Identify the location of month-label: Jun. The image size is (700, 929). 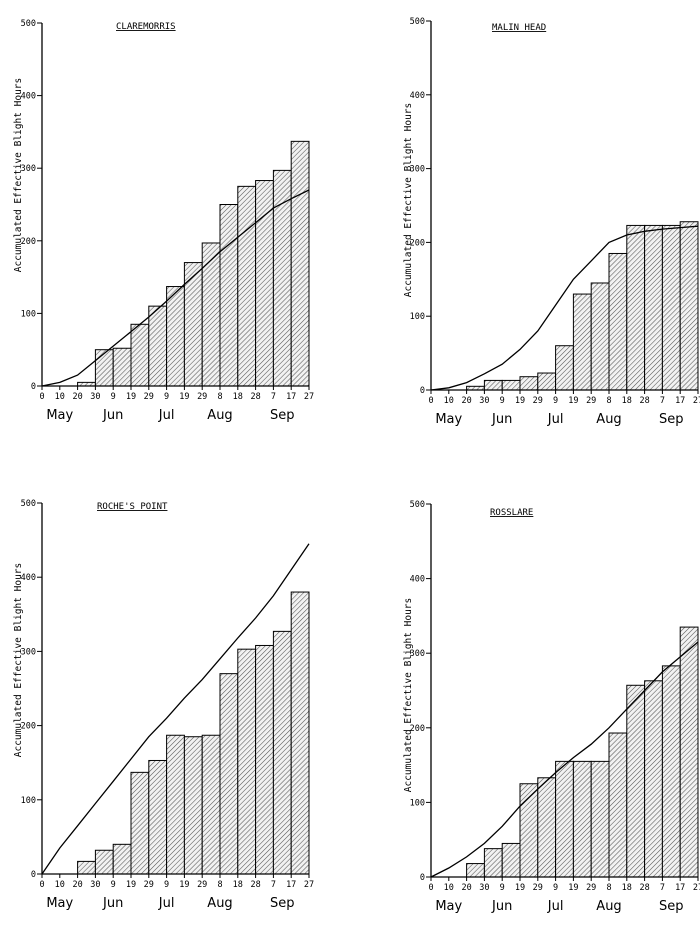
(501, 906).